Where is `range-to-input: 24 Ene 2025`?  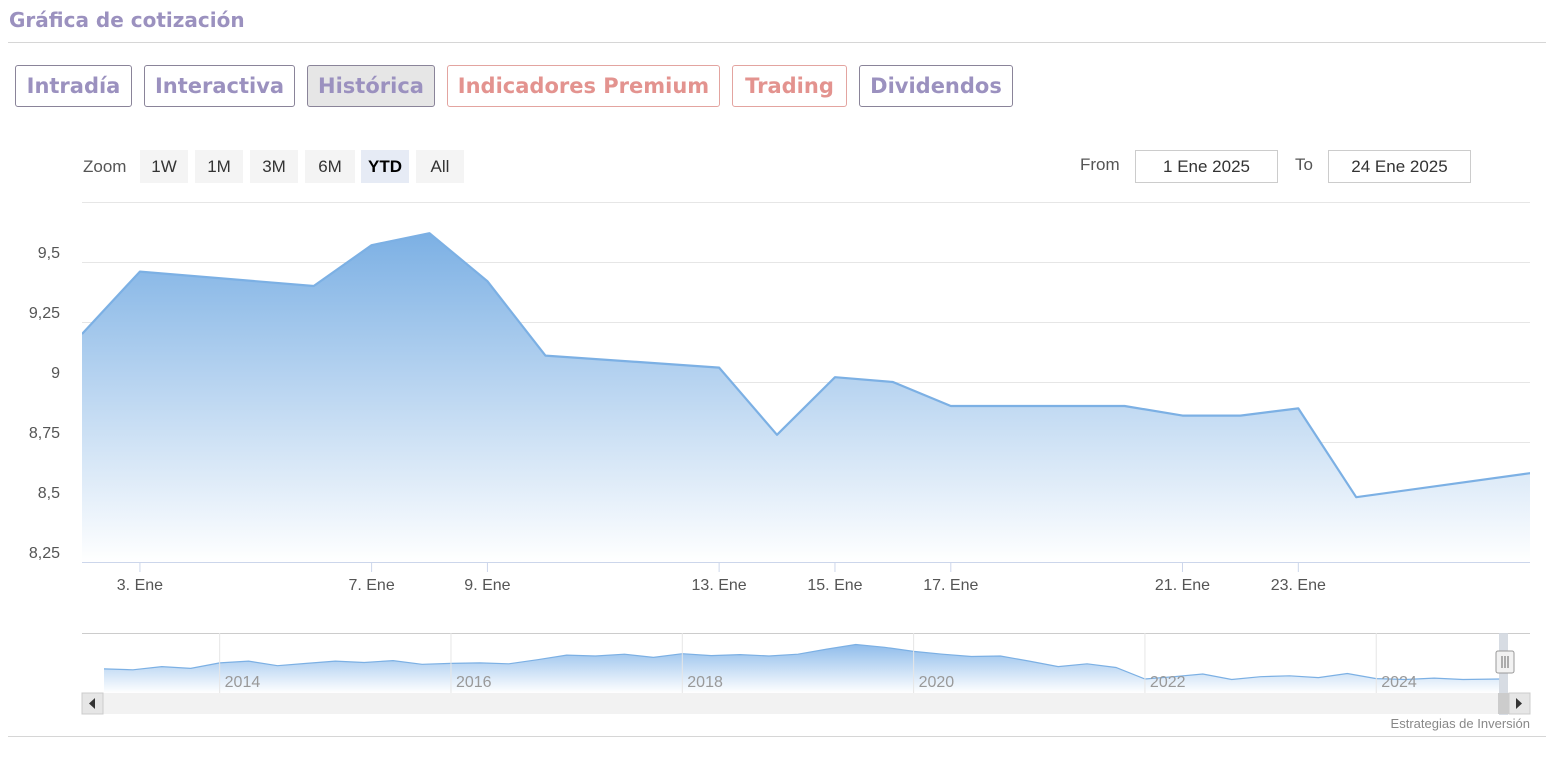
range-to-input: 24 Ene 2025 is located at coordinates (1399, 166).